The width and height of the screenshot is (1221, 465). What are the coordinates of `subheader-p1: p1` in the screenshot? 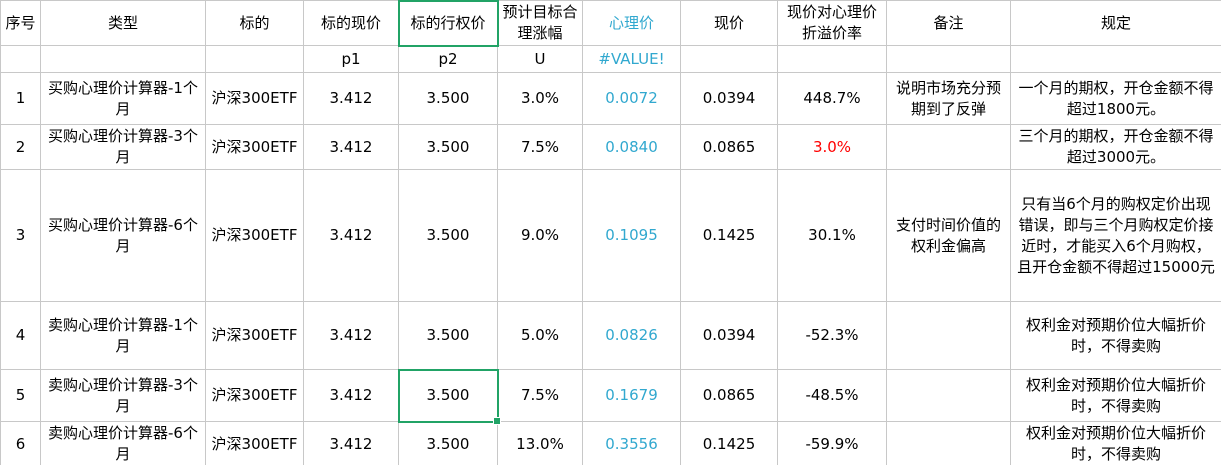 It's located at (351, 59).